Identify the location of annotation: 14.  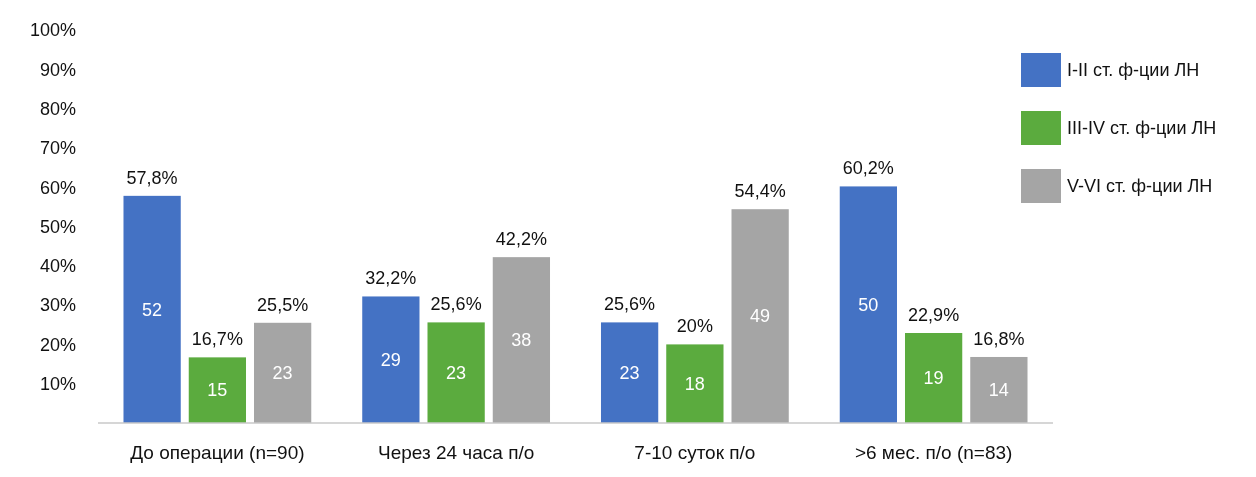
(998, 390).